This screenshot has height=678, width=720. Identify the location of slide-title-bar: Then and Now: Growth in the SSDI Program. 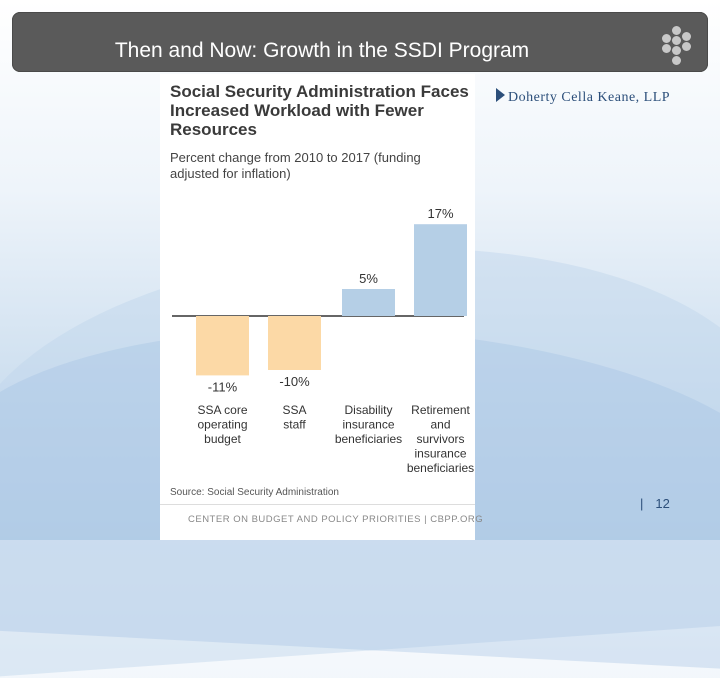
(360, 42).